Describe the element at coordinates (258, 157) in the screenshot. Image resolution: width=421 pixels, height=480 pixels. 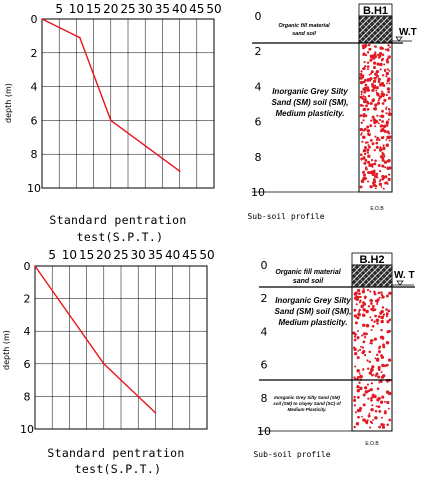
I see `depth-tick-label: 8` at that location.